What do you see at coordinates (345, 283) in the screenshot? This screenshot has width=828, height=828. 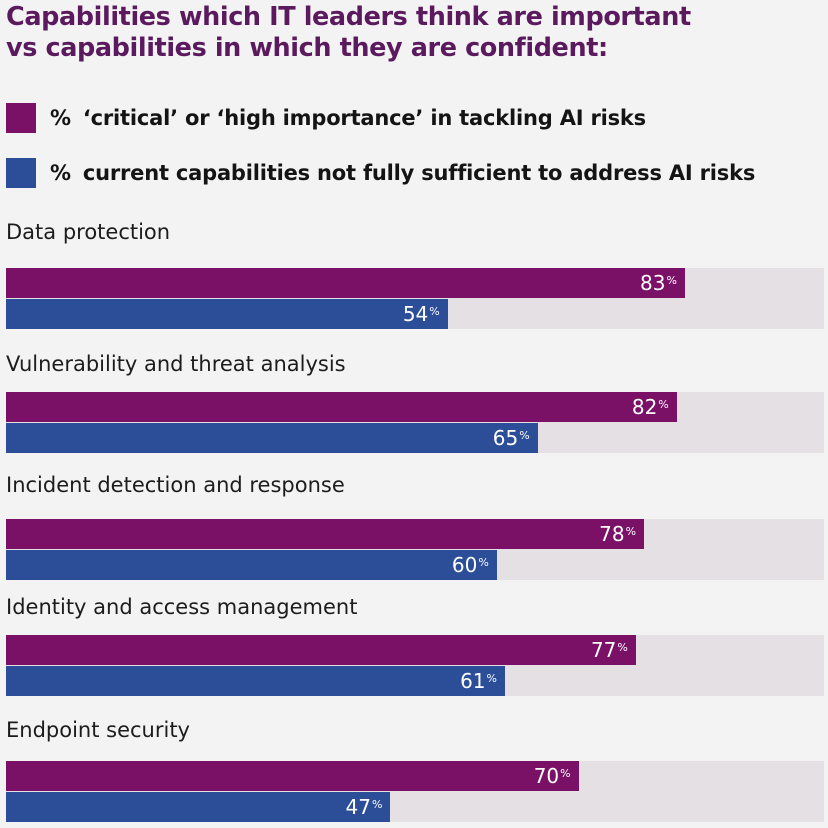 I see `bar-critical: 83%` at bounding box center [345, 283].